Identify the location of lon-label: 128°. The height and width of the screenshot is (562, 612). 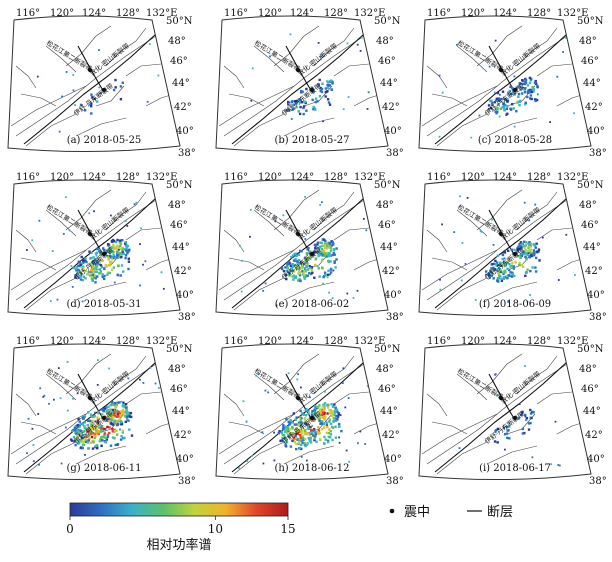
(336, 177).